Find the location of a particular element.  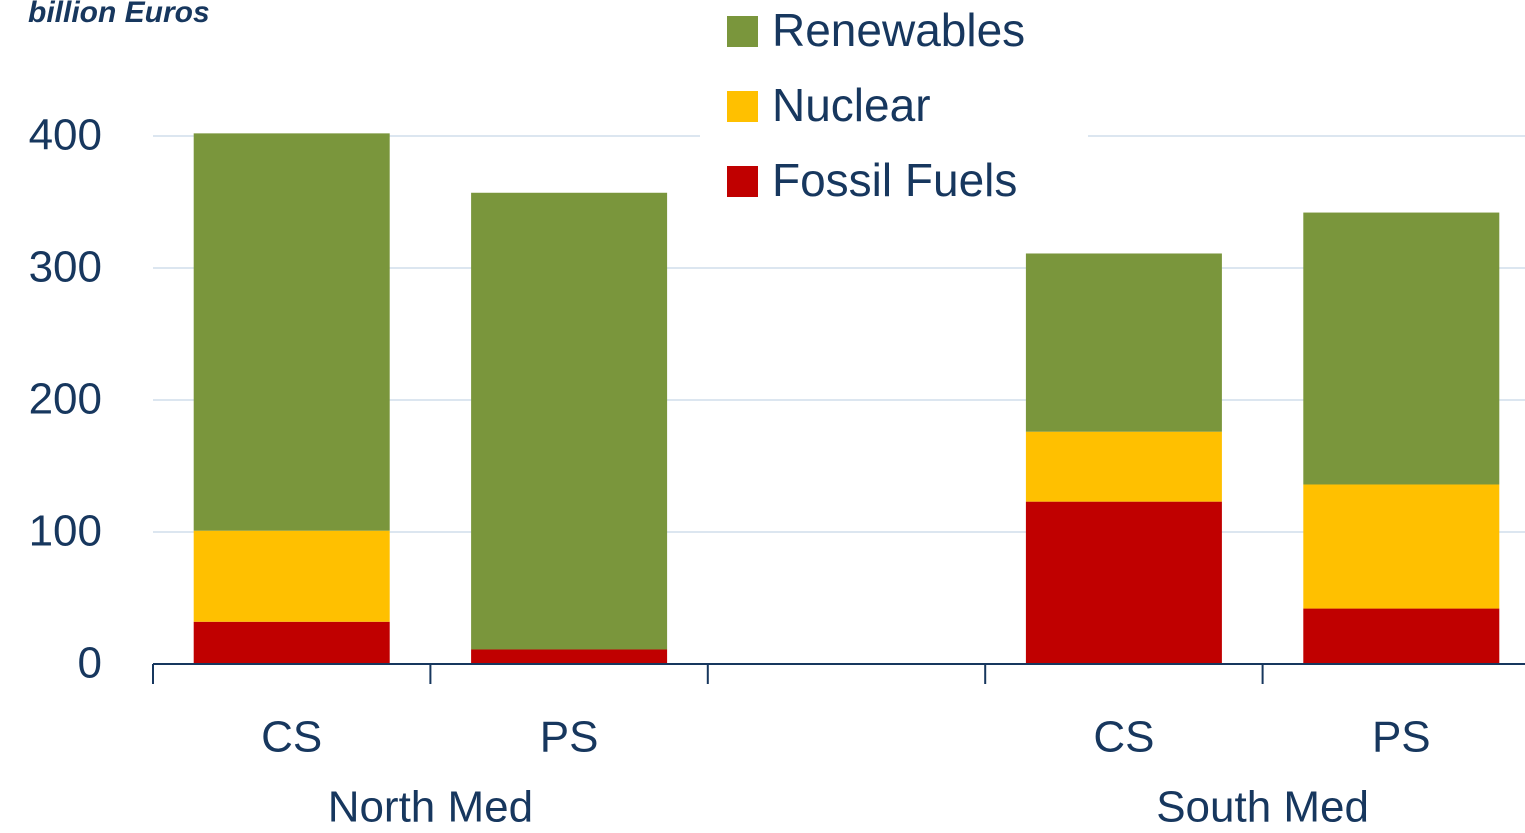

y-tick-label: 200 is located at coordinates (65, 399).